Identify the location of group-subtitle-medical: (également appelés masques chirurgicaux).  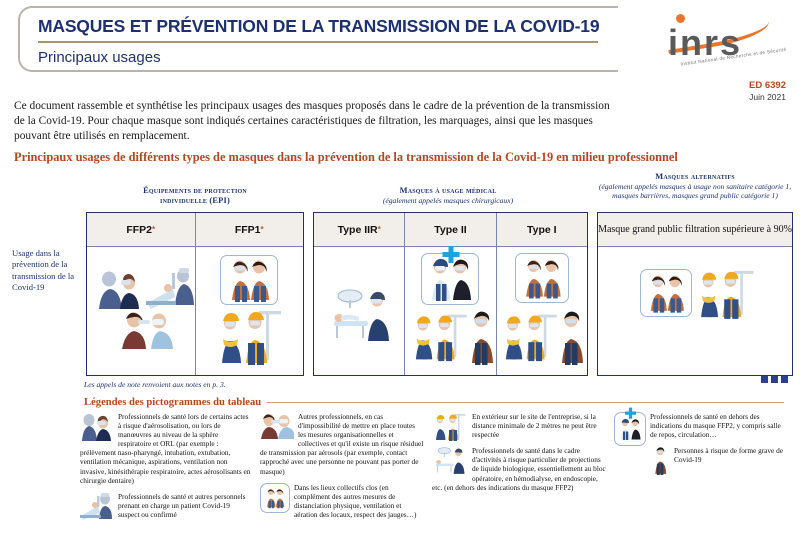
(448, 200).